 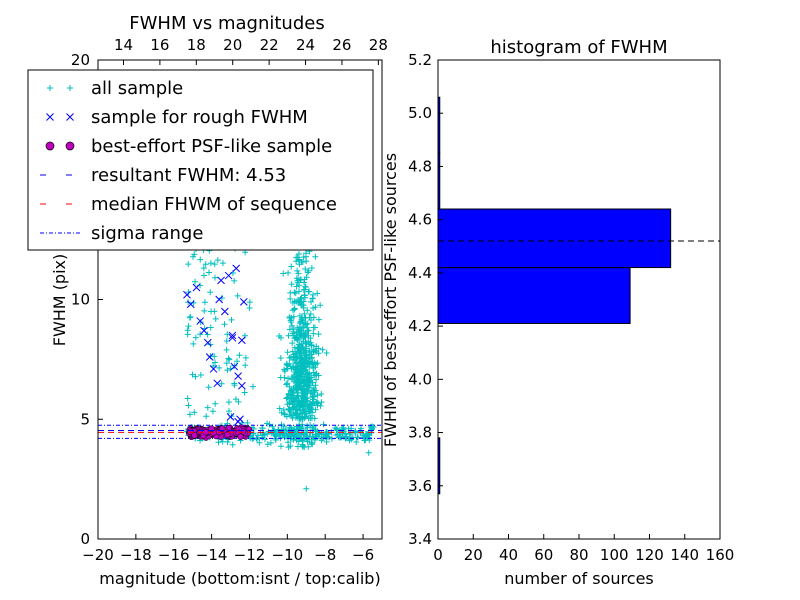 I want to click on top-tick-label: 14, so click(x=123, y=45).